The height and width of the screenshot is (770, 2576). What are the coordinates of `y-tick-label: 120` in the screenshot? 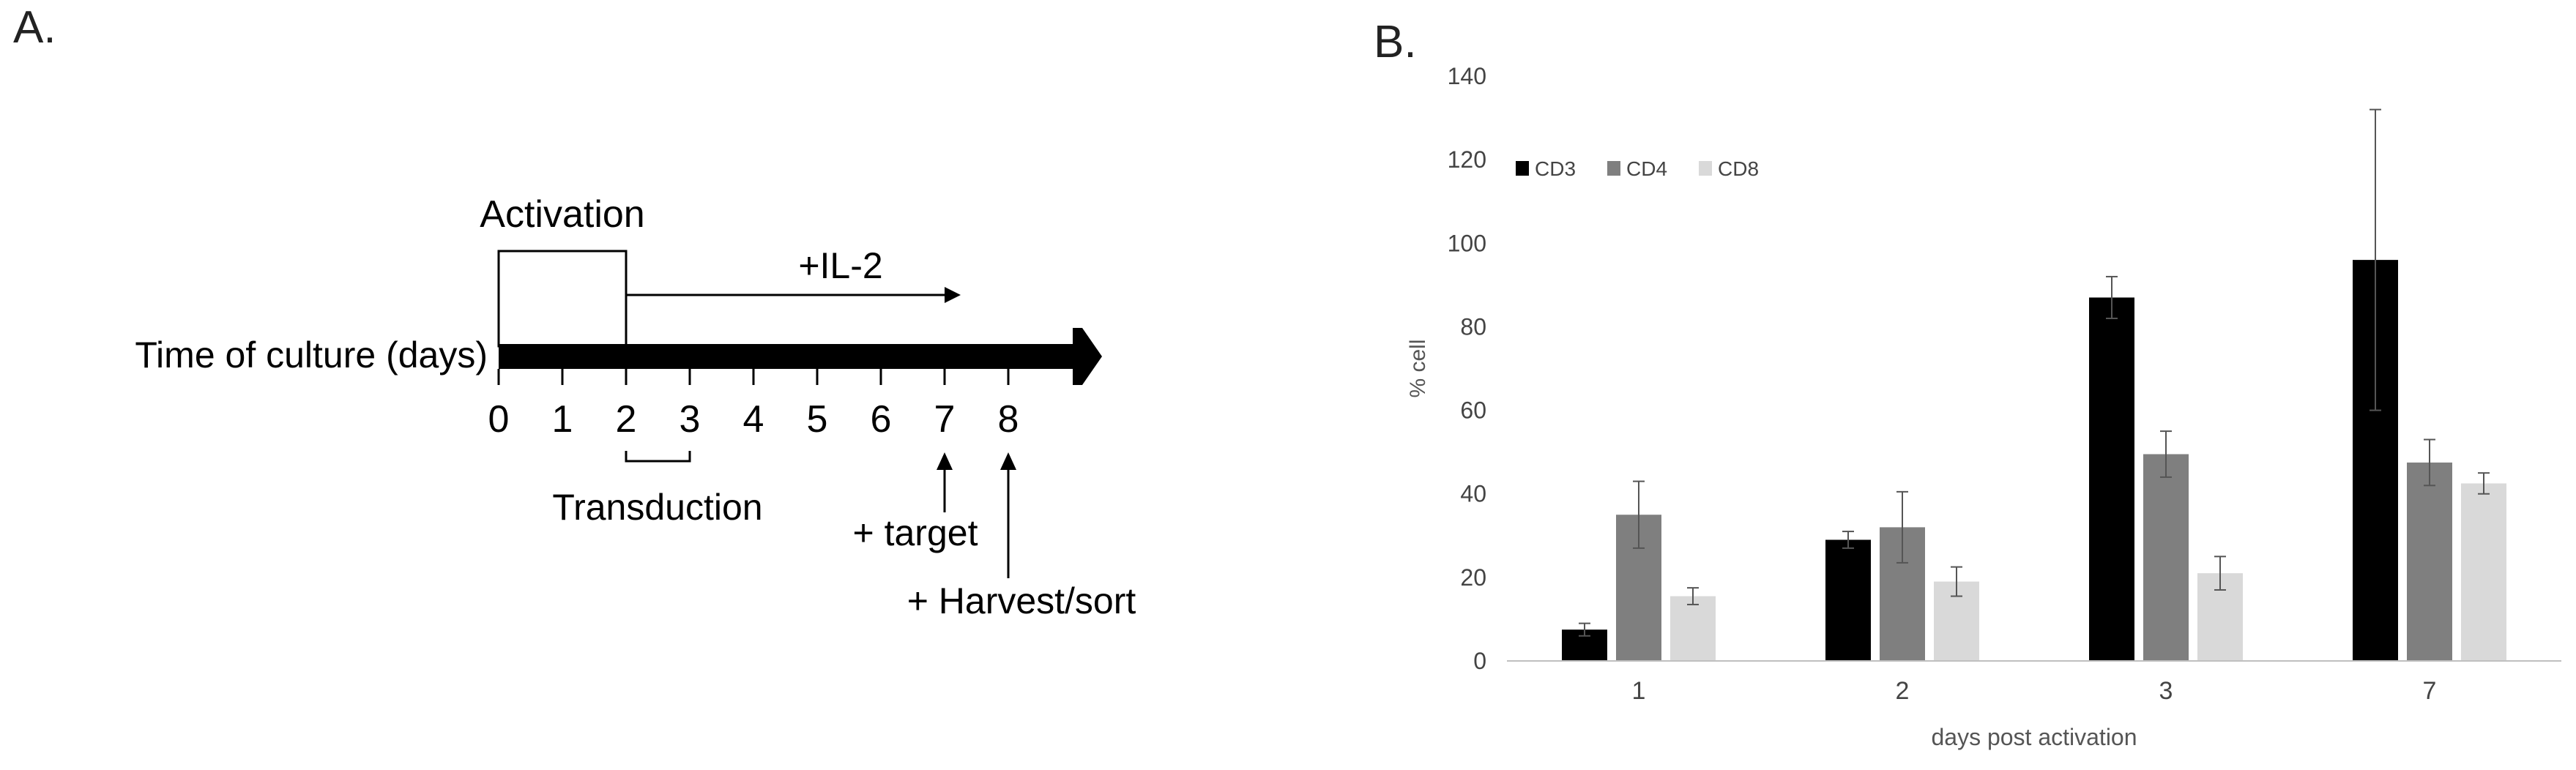 It's located at (1467, 159).